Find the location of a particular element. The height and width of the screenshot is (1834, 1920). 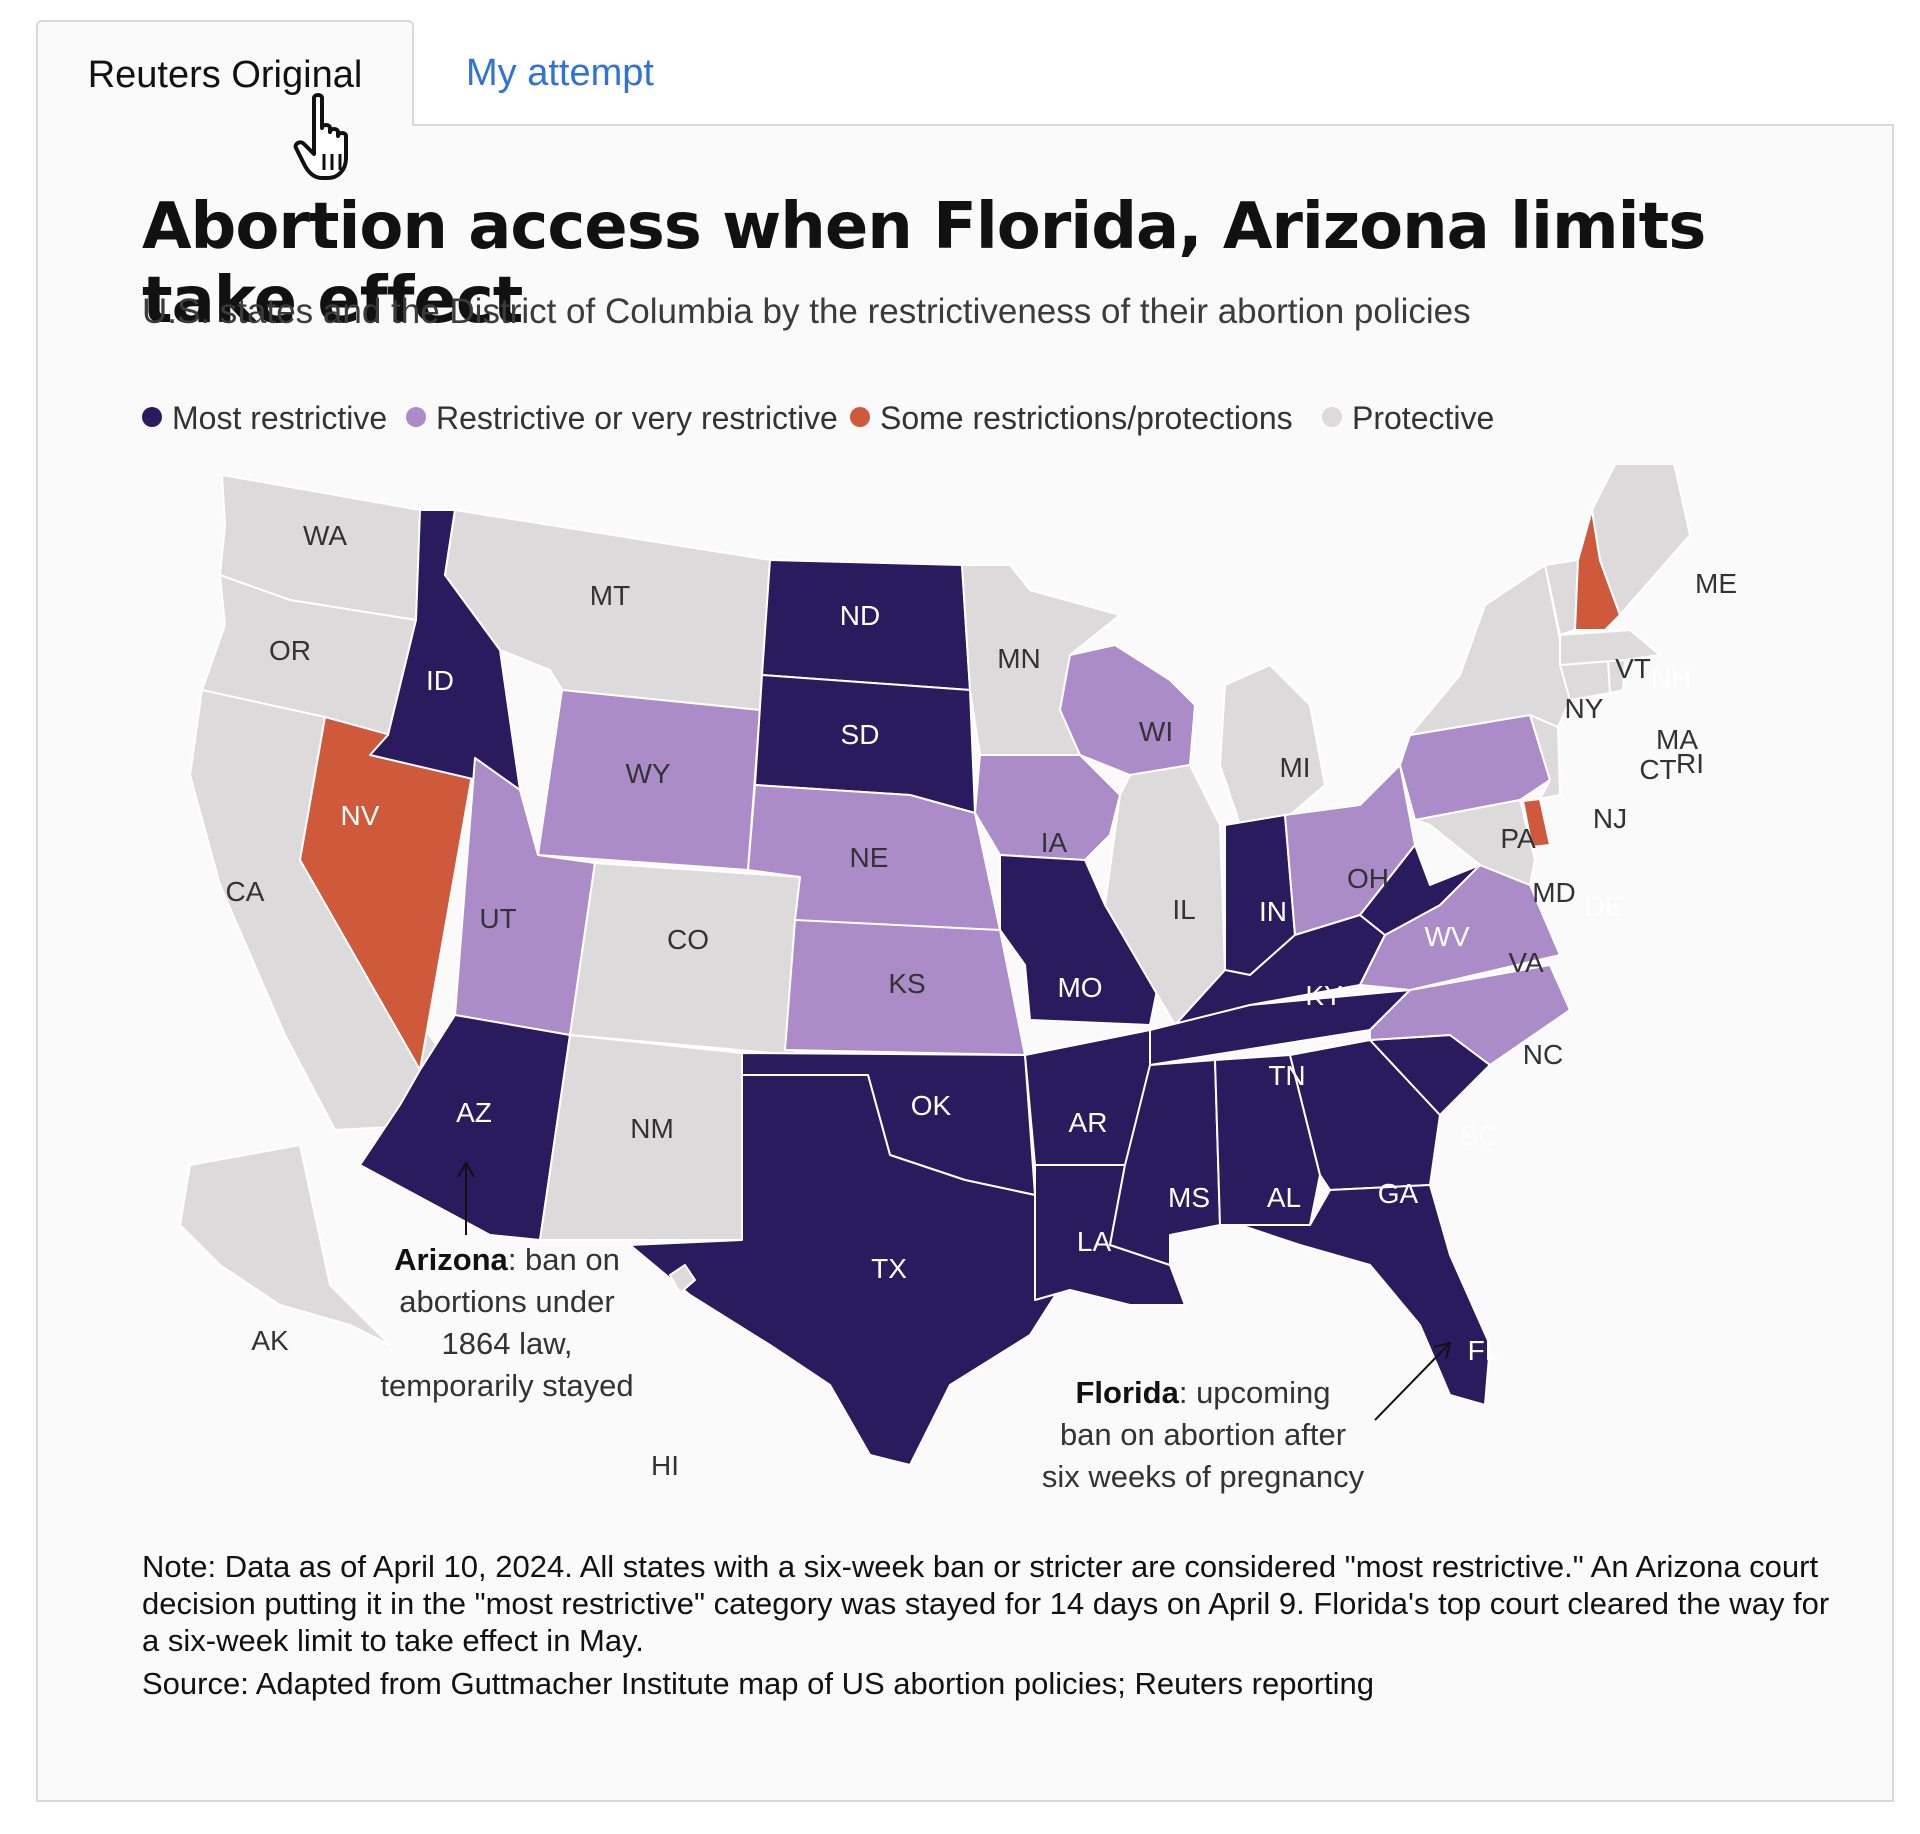

state-MO is located at coordinates (1080, 940).